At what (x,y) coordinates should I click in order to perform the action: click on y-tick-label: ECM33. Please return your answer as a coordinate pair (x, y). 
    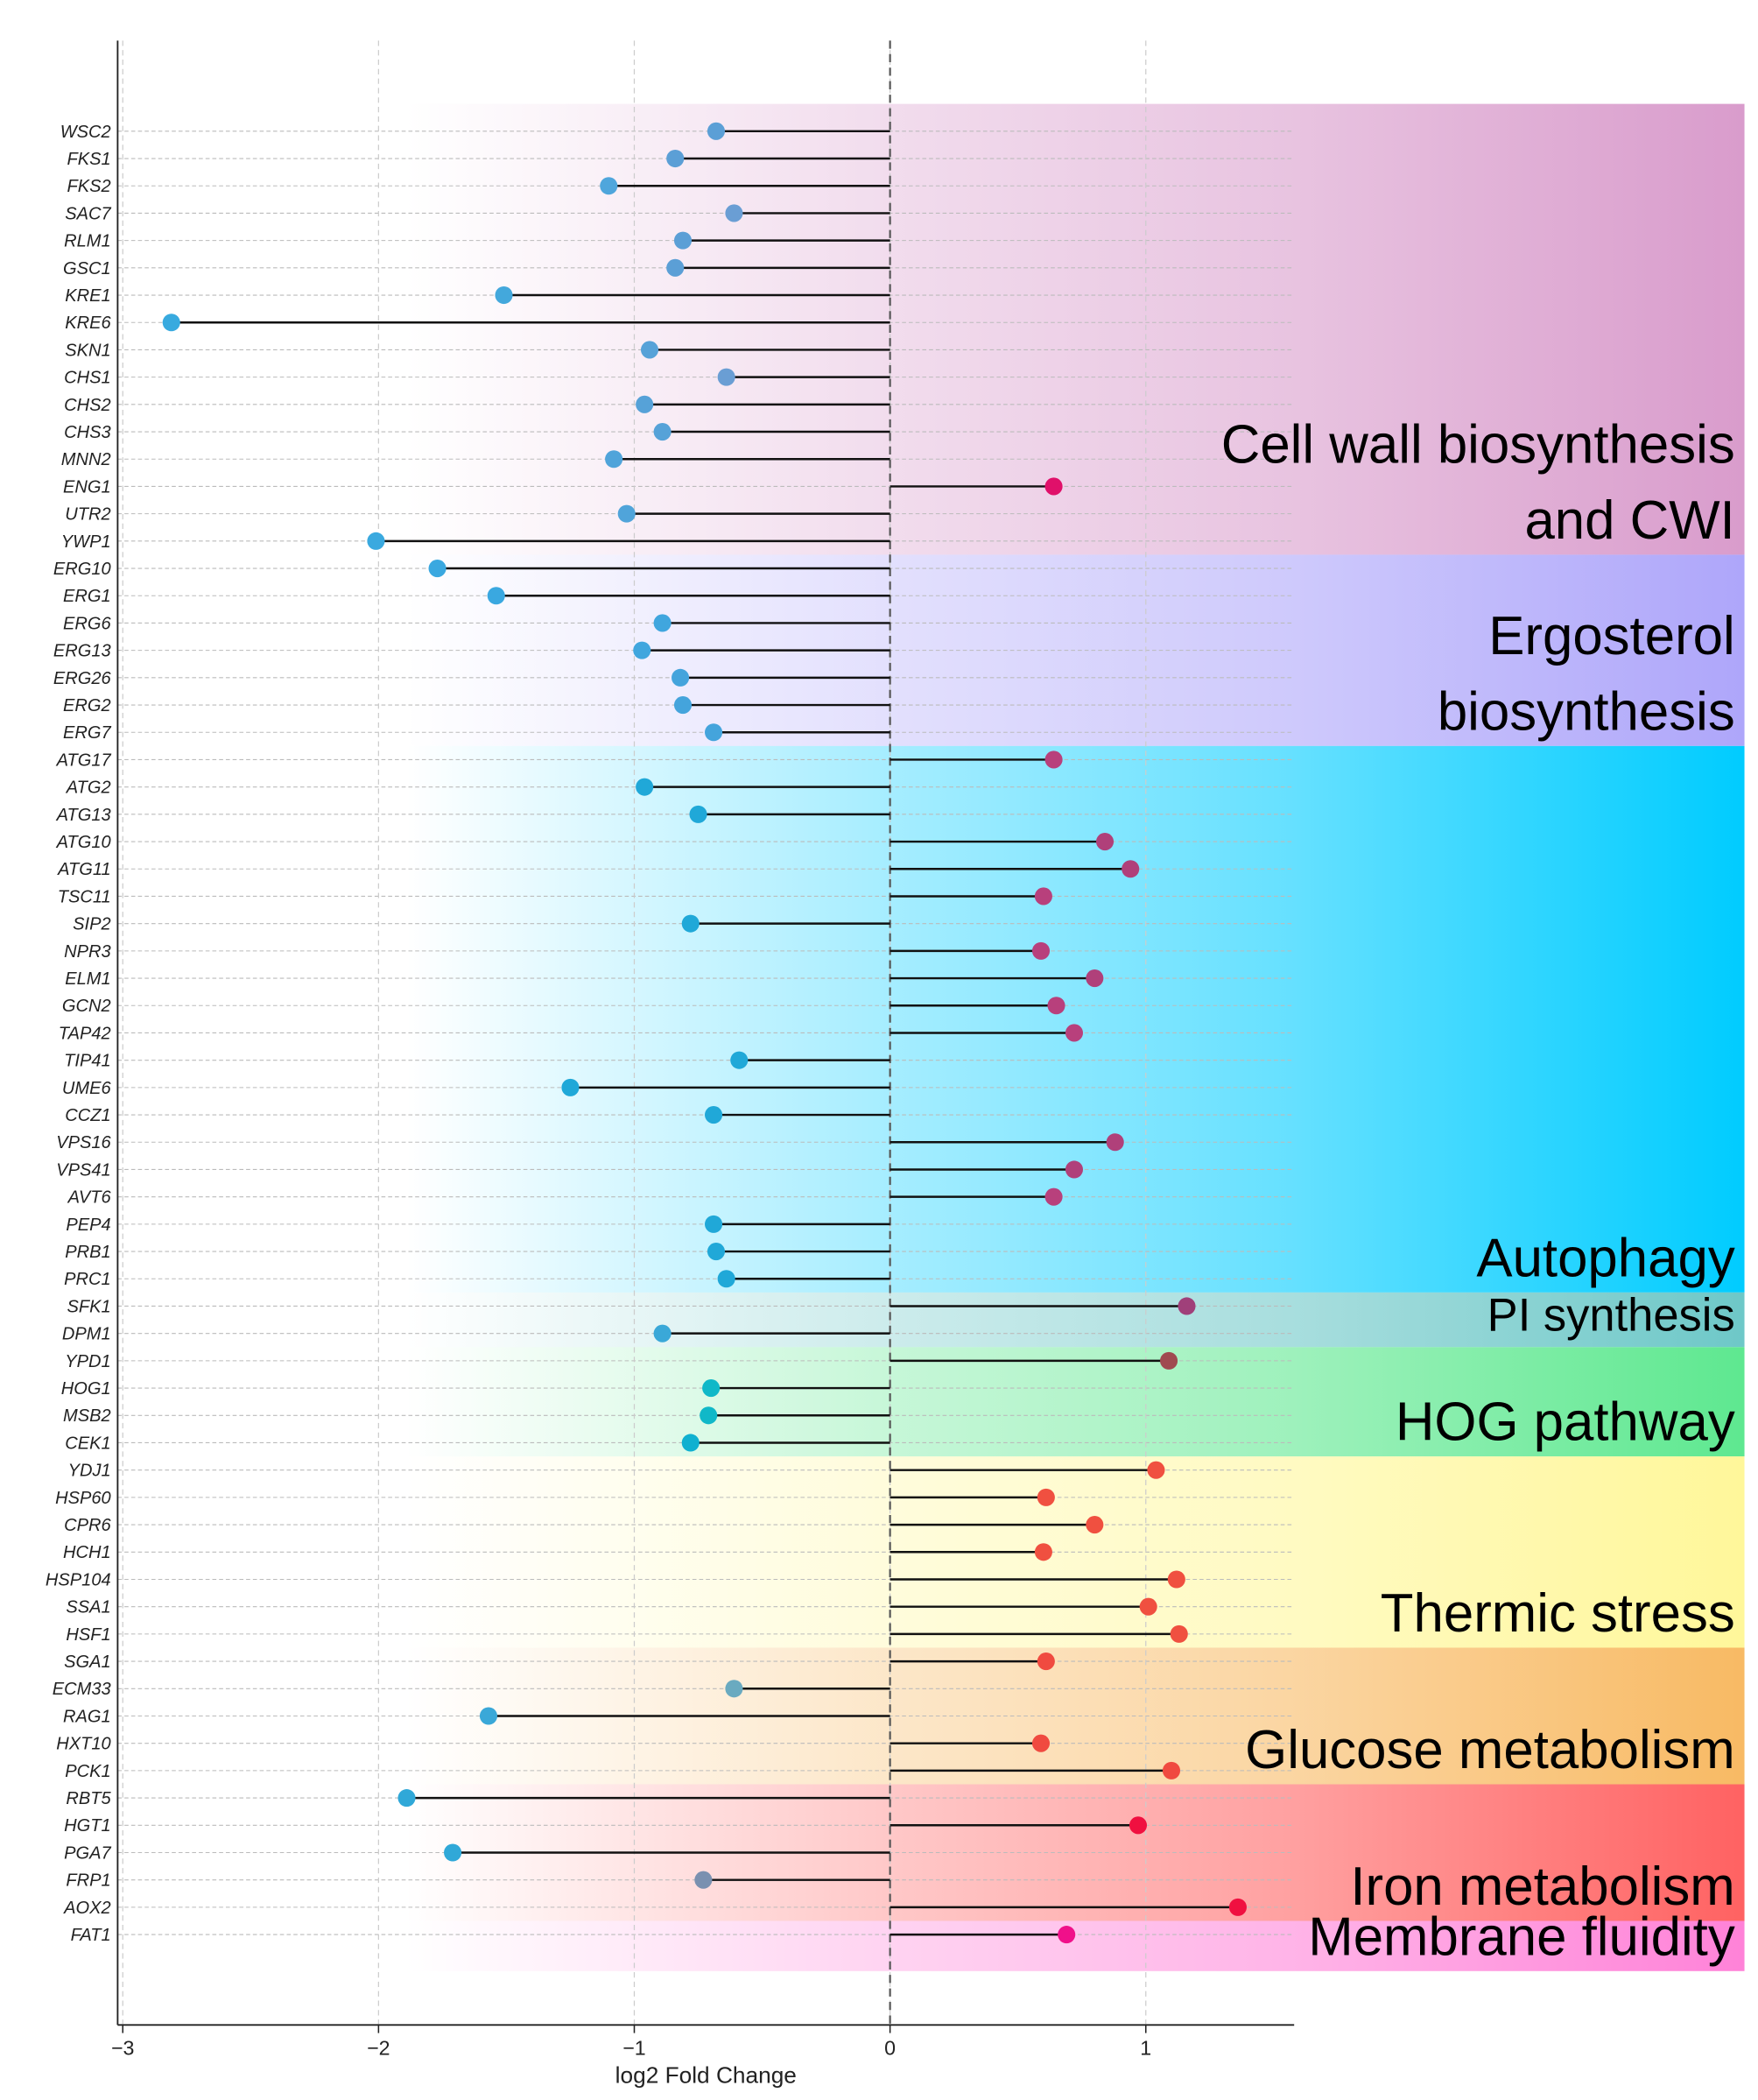
    Looking at the image, I should click on (82, 1689).